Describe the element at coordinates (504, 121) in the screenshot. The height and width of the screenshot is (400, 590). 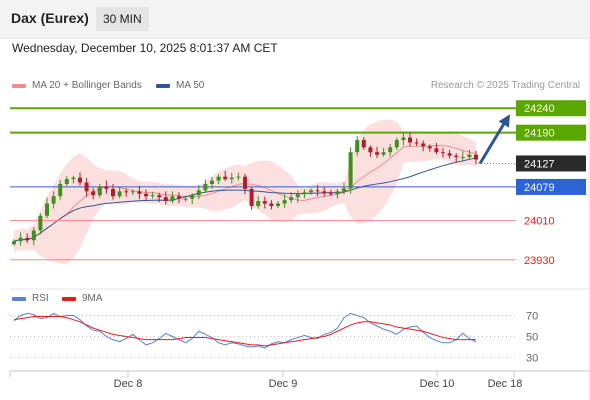
I see `forecast-arrow-head` at that location.